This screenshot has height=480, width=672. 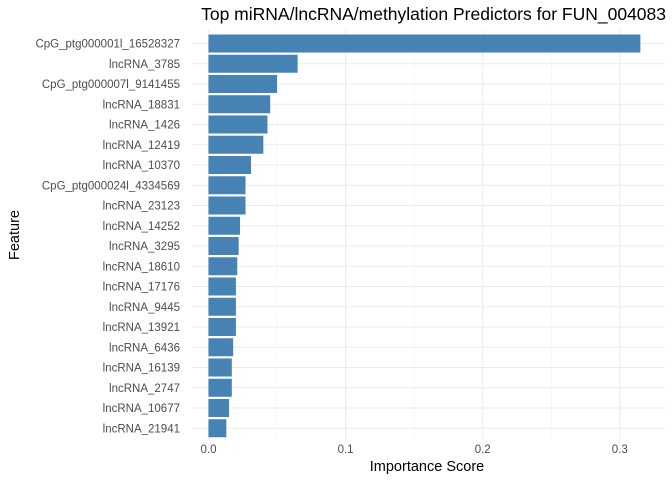 I want to click on y-tick-label: lncRNA_18831, so click(x=141, y=105).